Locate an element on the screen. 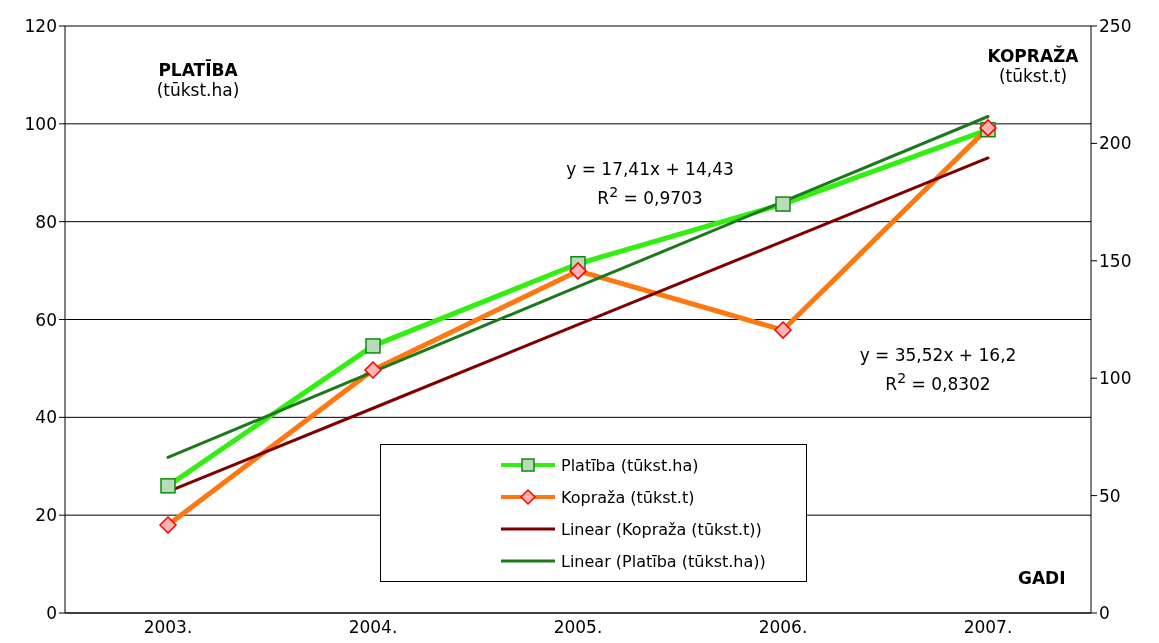  legend-label: Platība (tūkst.ha) is located at coordinates (630, 465).